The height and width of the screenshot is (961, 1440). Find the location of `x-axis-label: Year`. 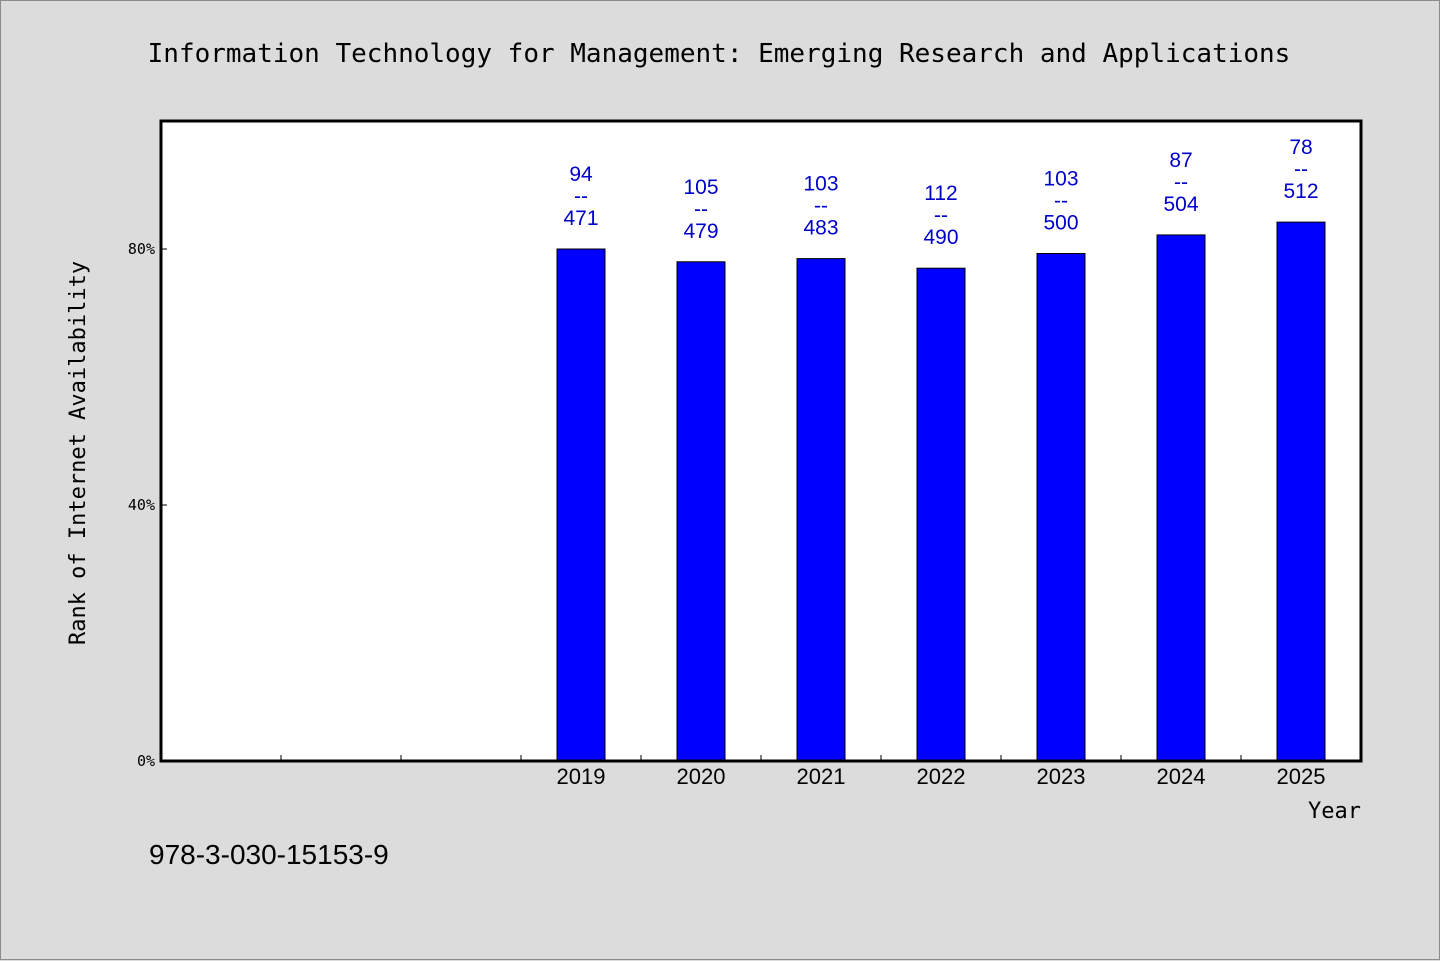

x-axis-label: Year is located at coordinates (1334, 811).